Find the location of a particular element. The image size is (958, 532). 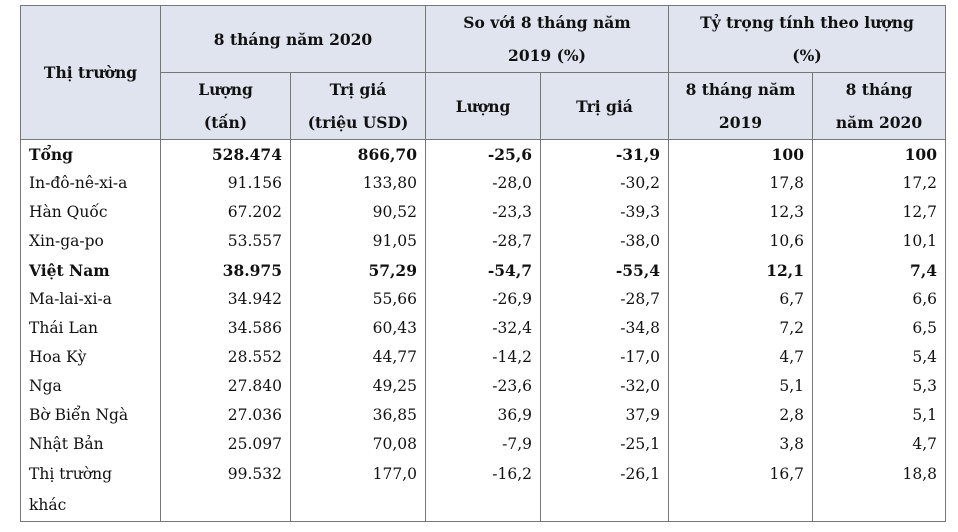

table-row: Tổng 528.474 866,70 -25,6 -31,9 100 100 is located at coordinates (483, 154).